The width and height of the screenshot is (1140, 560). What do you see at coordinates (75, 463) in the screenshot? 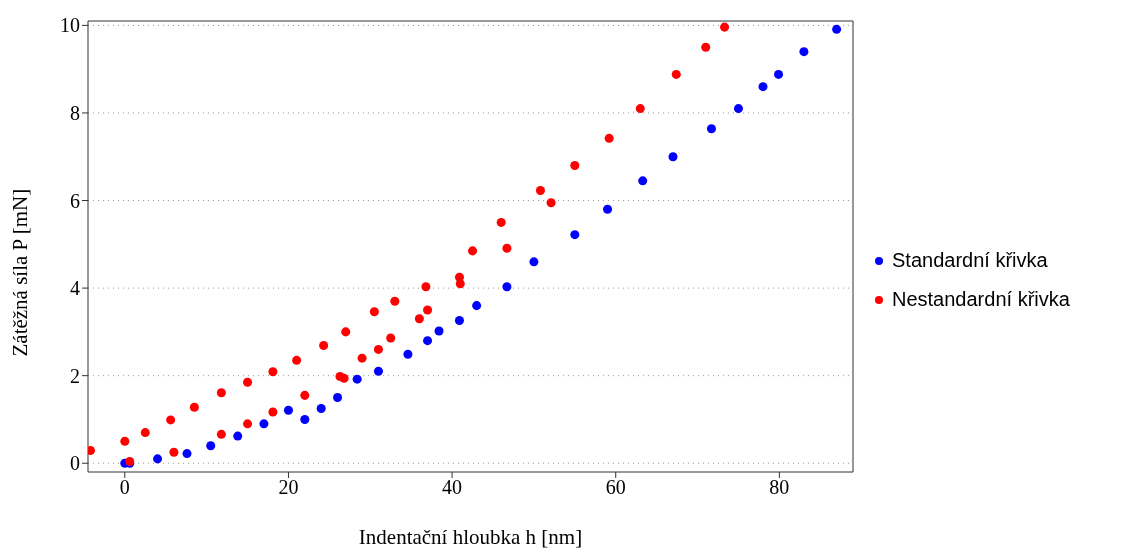
I see `y-tick-label: 0` at bounding box center [75, 463].